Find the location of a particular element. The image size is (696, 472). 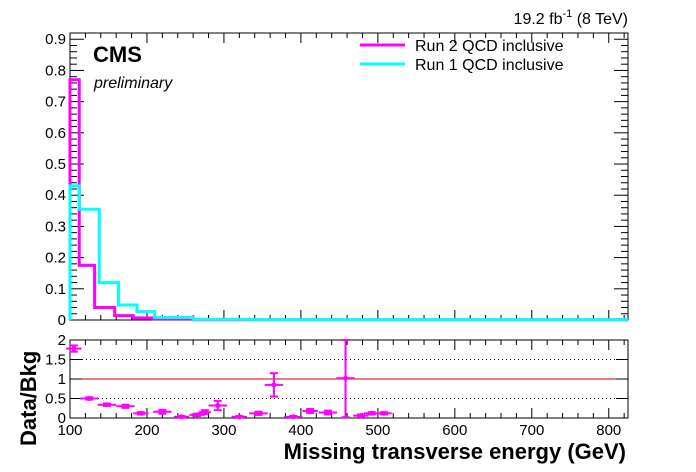

ratio-x-tick-label: 300 is located at coordinates (223, 430).